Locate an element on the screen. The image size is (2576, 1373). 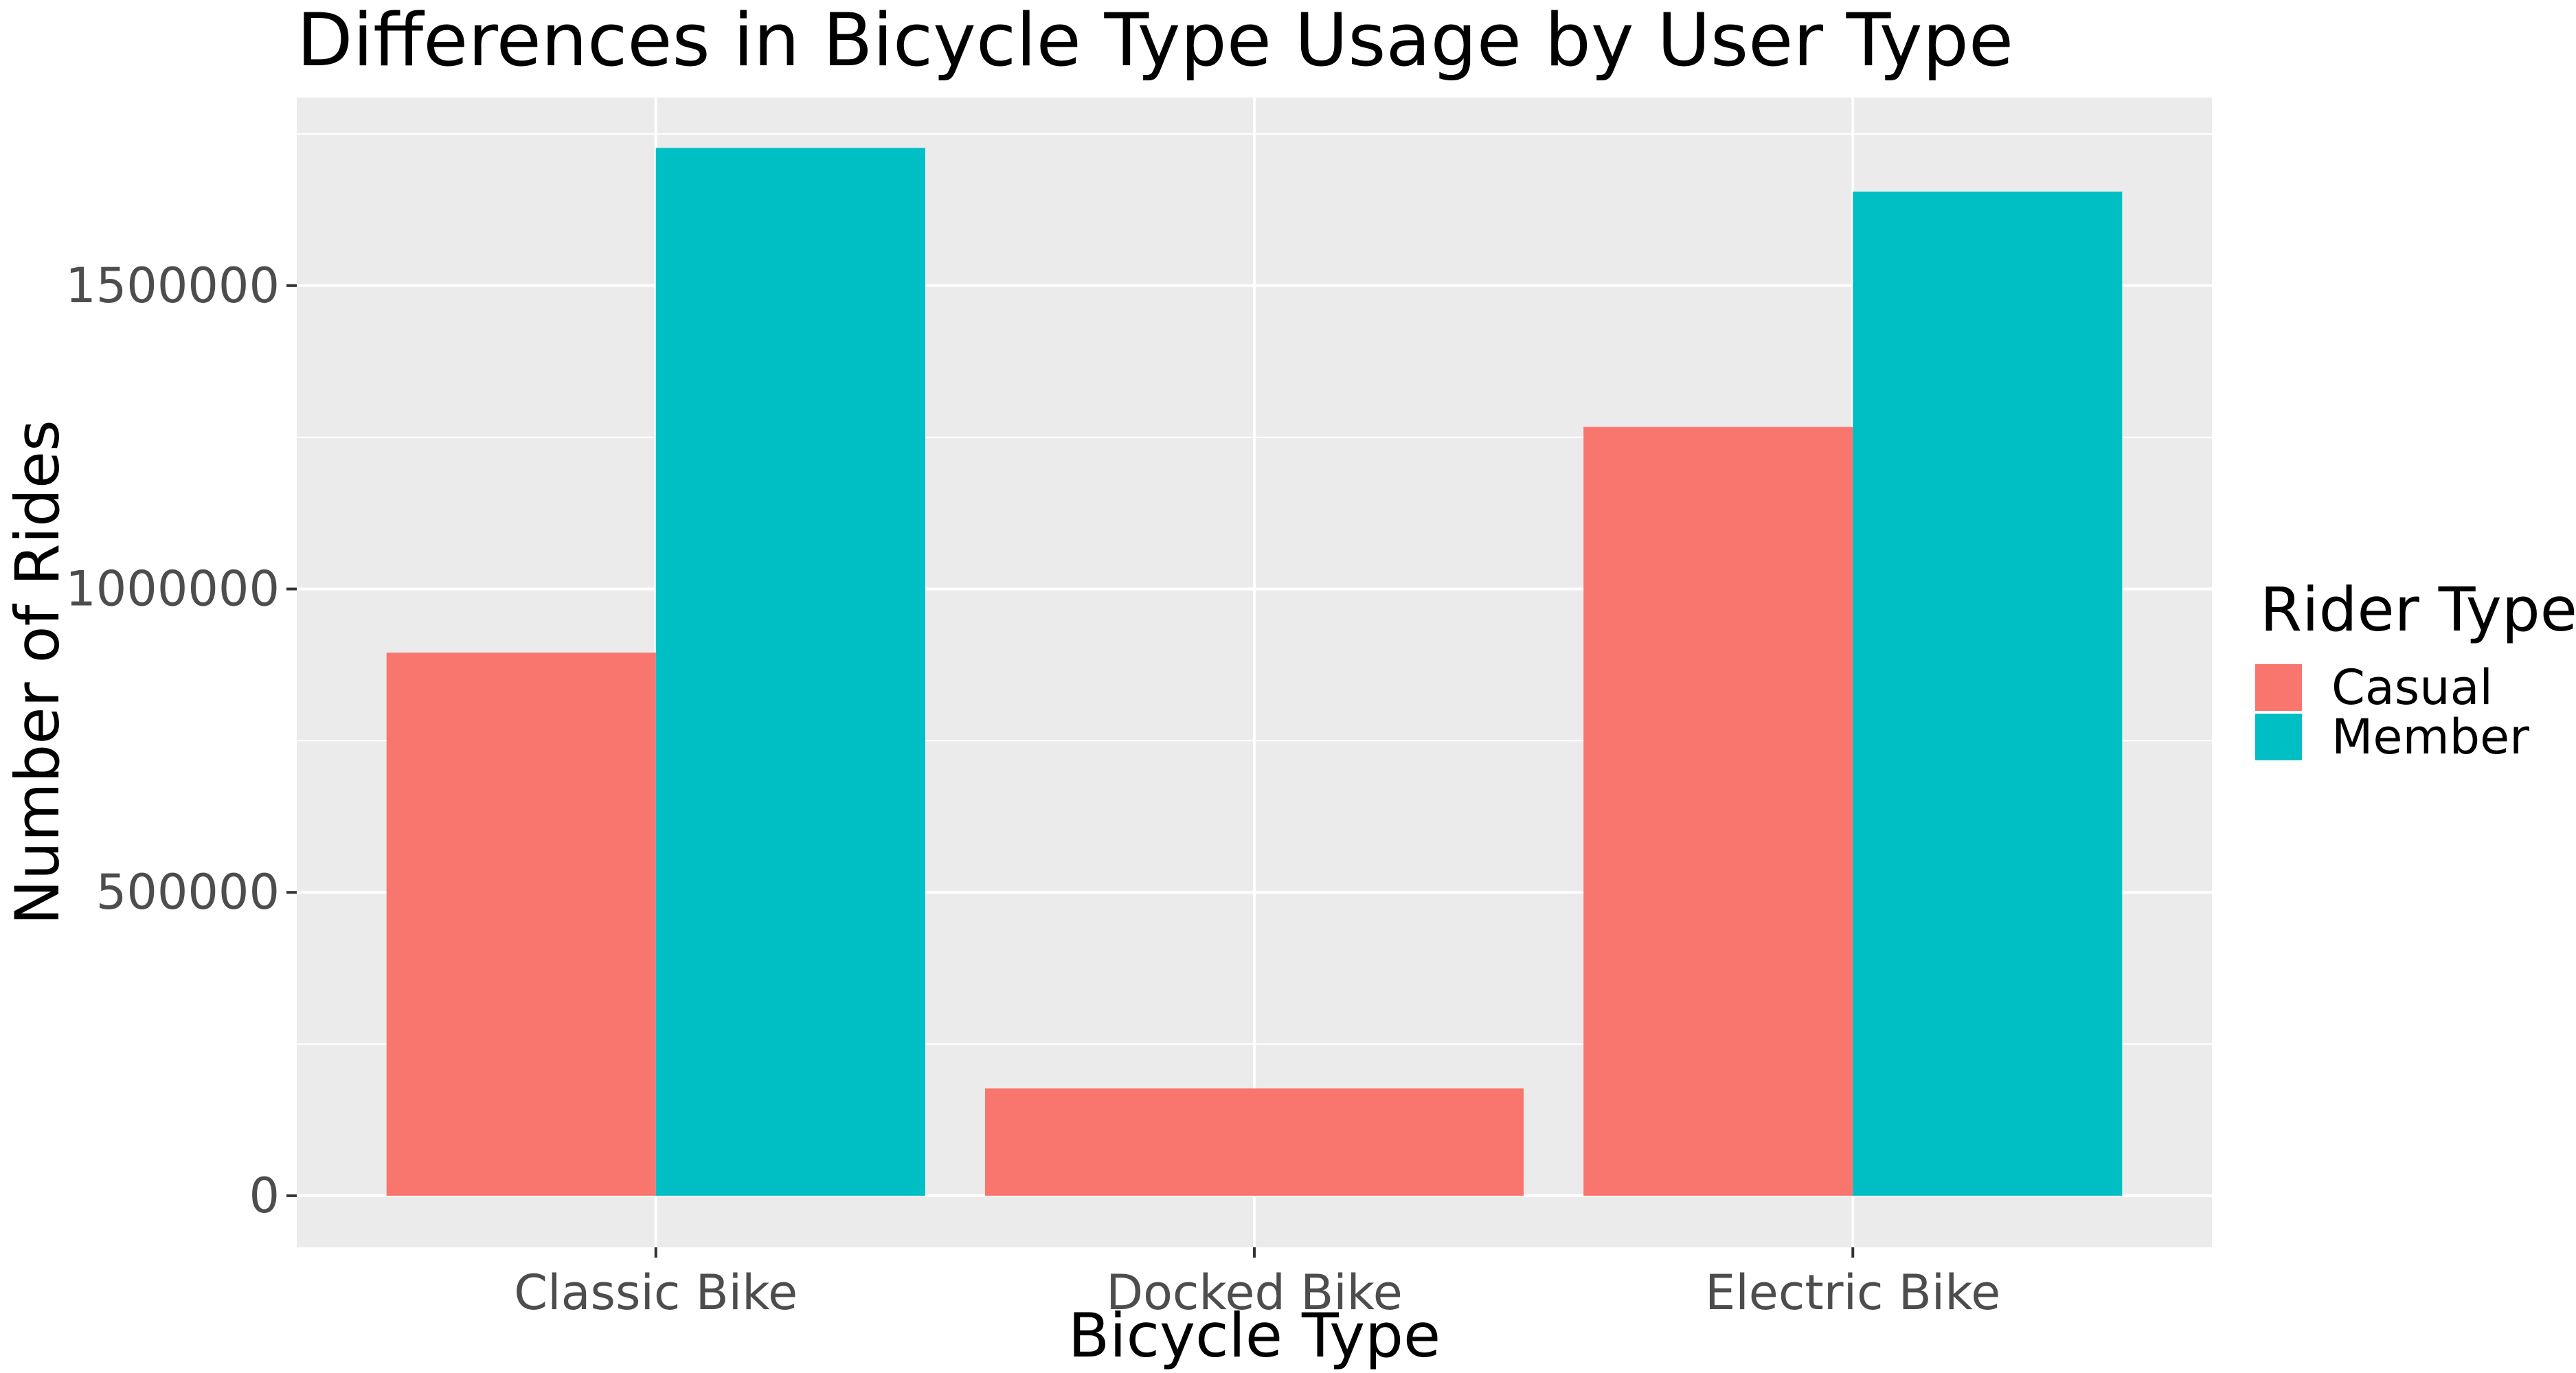
legend-key-casual is located at coordinates (2278, 687).